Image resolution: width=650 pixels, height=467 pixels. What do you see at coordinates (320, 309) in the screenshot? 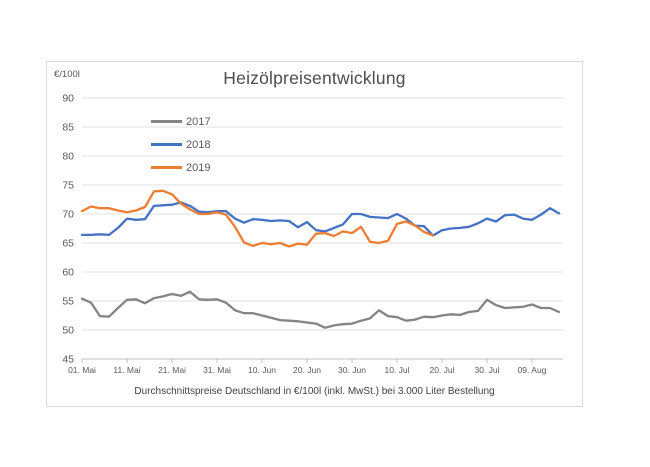
I see `series-line-2017` at bounding box center [320, 309].